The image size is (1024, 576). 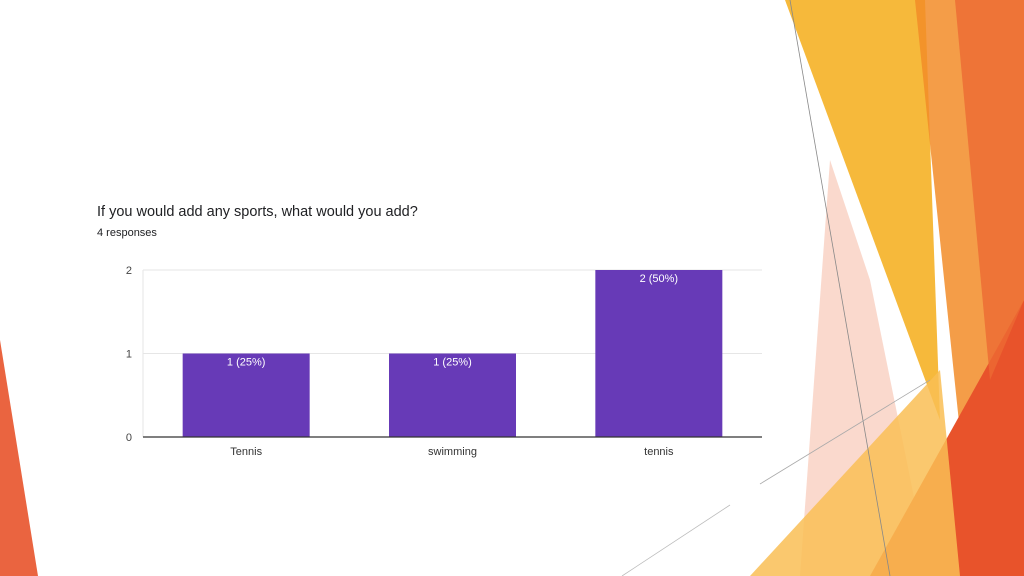 I want to click on data-label: 2 (50%), so click(x=659, y=279).